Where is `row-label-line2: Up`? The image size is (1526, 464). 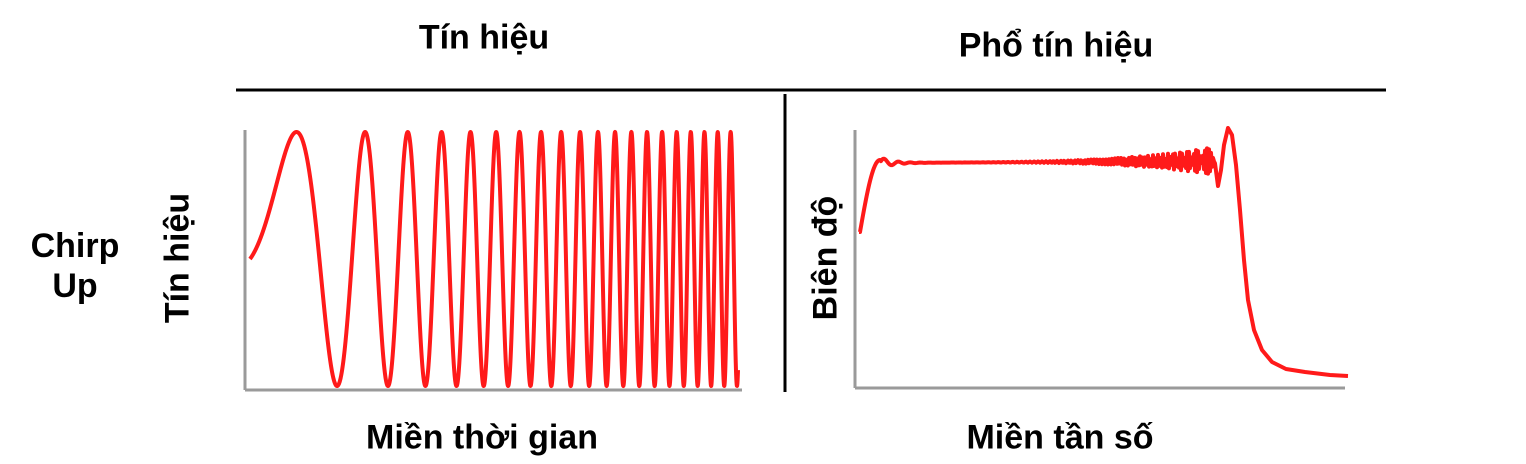
row-label-line2: Up is located at coordinates (75, 286).